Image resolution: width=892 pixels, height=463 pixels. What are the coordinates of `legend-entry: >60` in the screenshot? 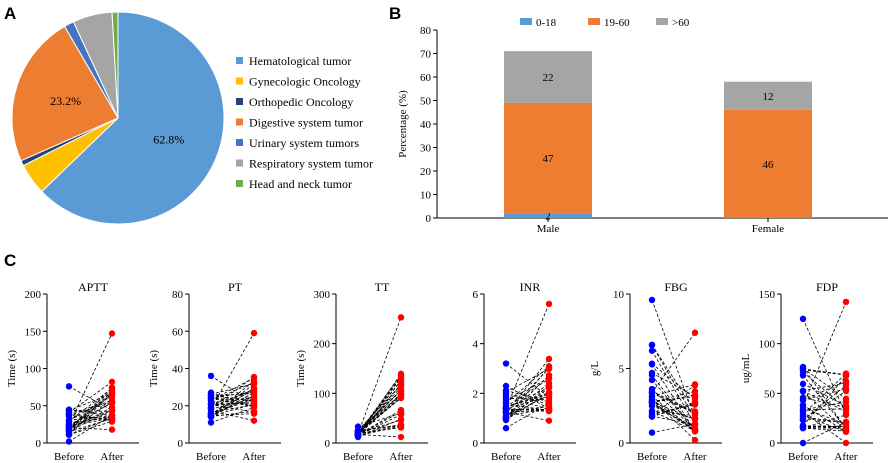 It's located at (681, 23).